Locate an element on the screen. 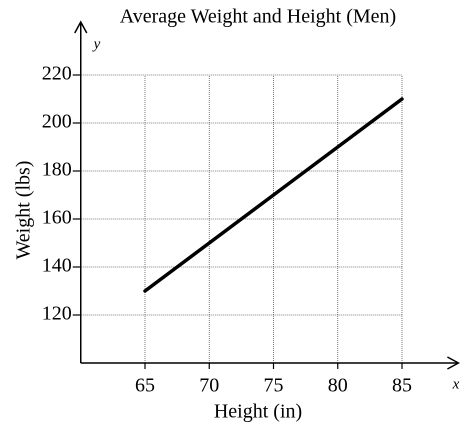  x-tick-label: 75 is located at coordinates (274, 386).